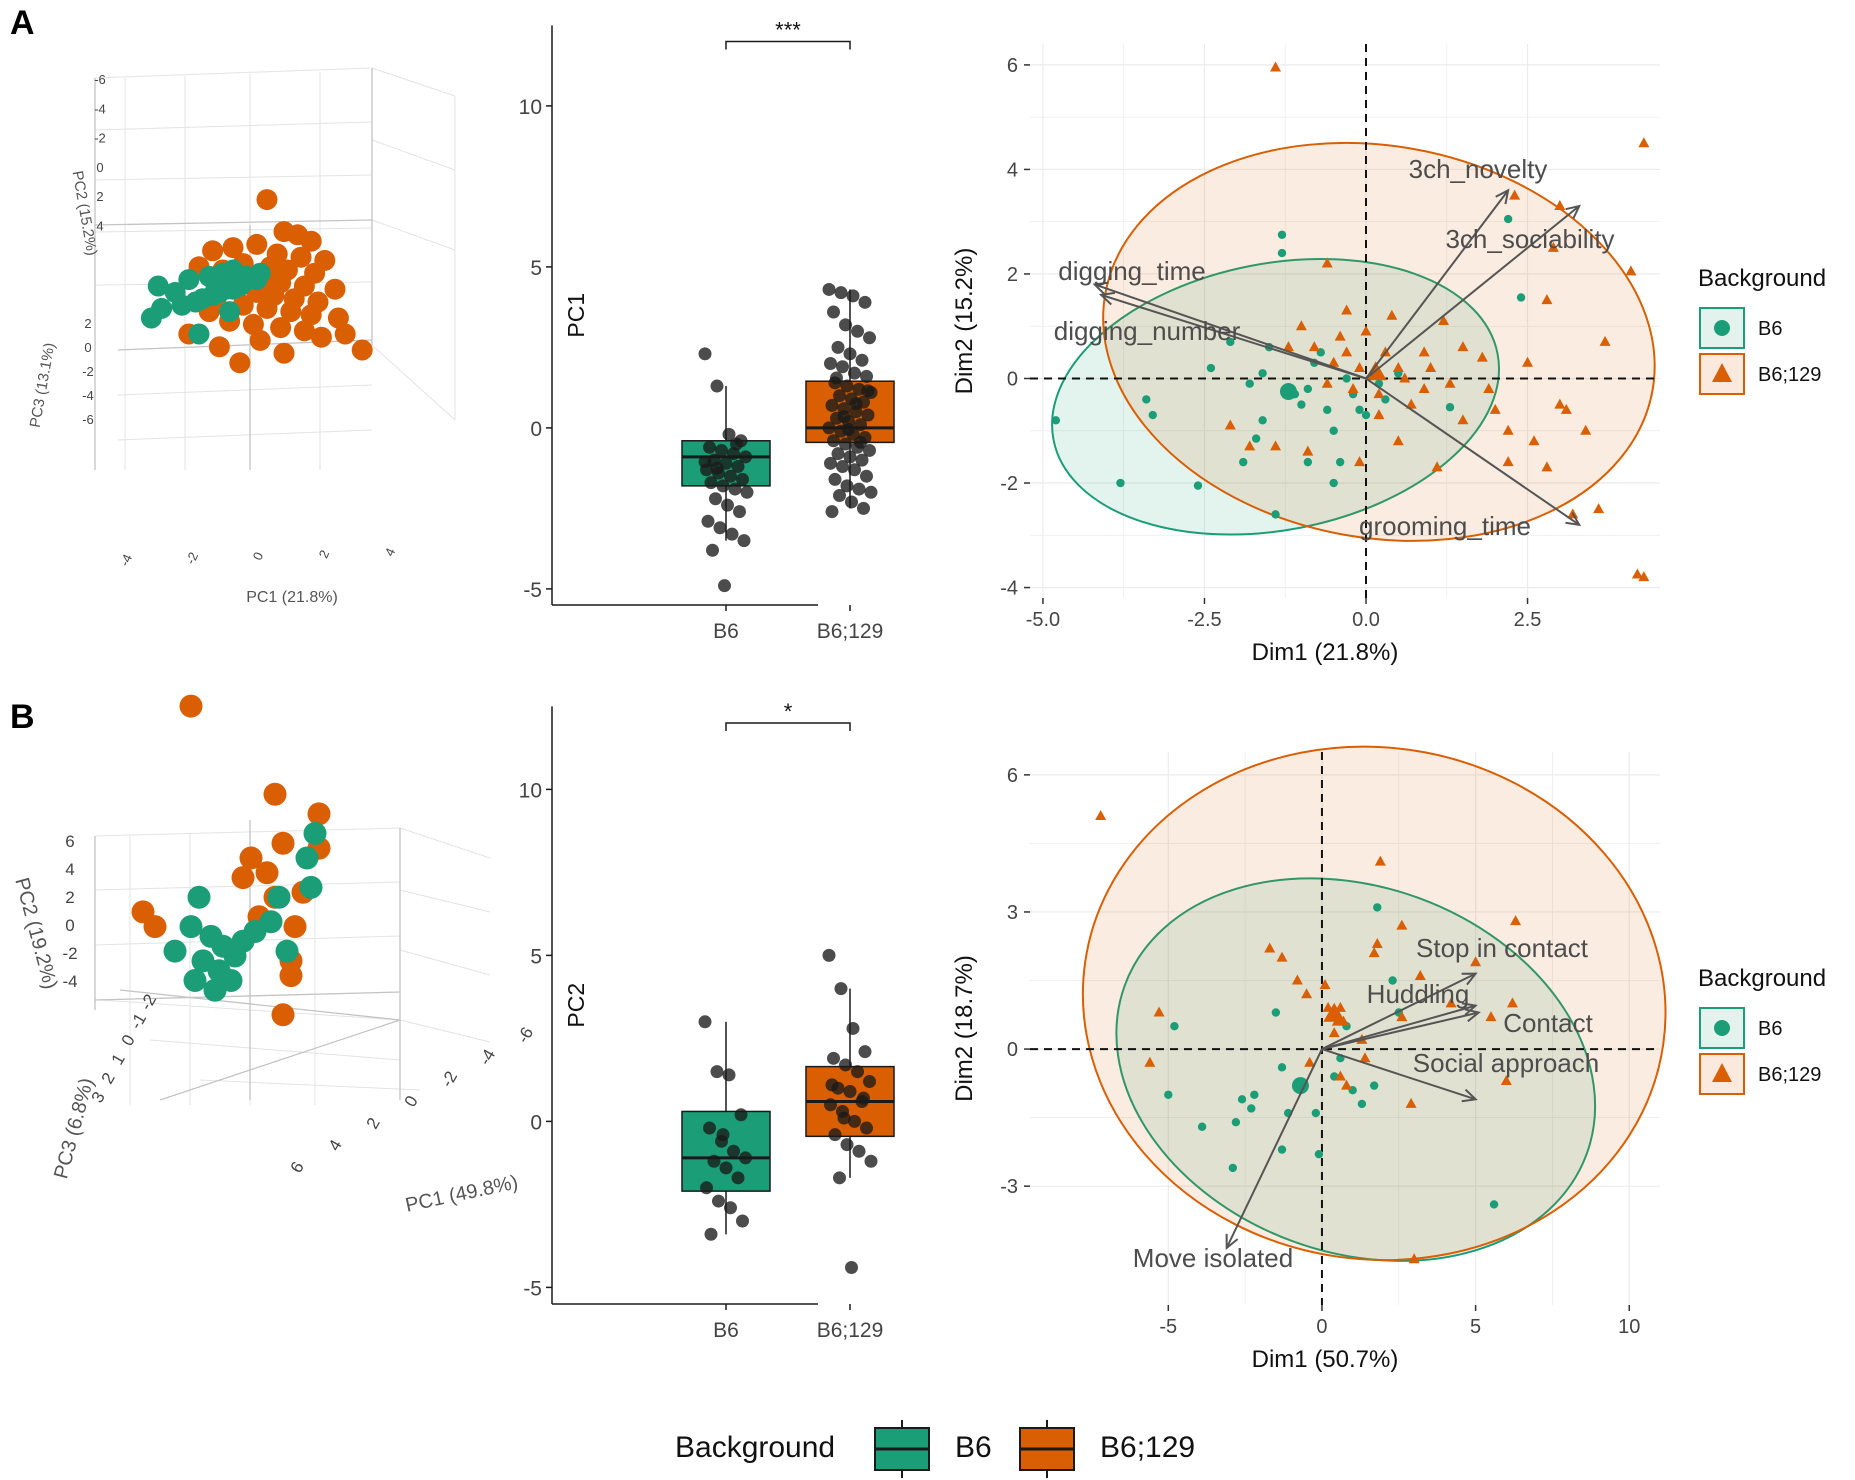 Image resolution: width=1855 pixels, height=1480 pixels. Describe the element at coordinates (536, 268) in the screenshot. I see `box-y-tick-label: 5` at that location.